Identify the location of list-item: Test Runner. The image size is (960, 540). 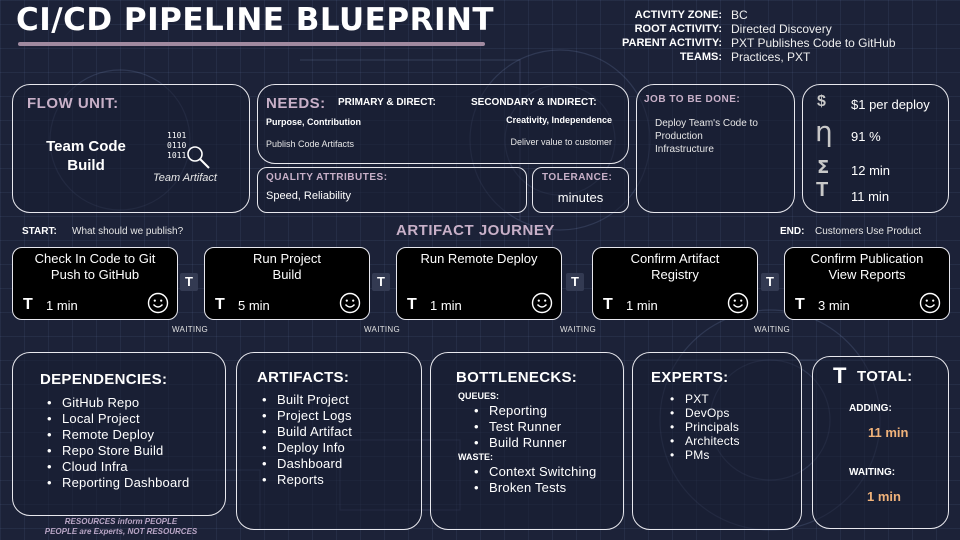
(520, 427).